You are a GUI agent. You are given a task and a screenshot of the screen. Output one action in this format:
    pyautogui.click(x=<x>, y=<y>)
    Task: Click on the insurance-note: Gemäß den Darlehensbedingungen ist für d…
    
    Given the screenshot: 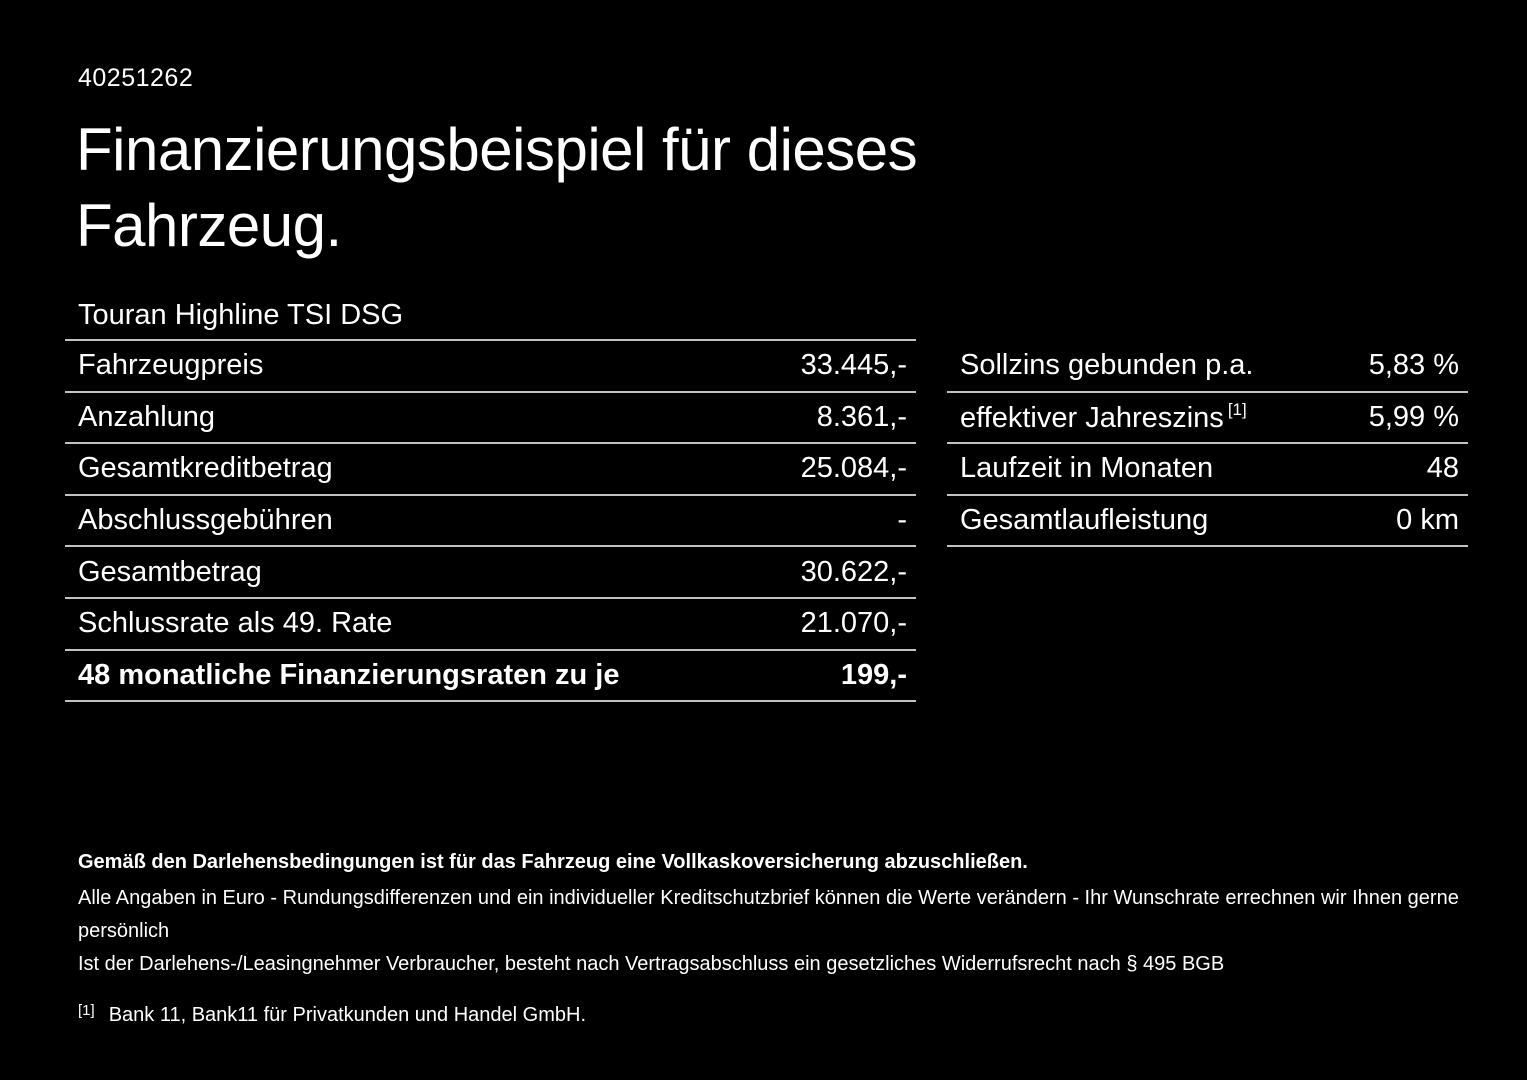 What is the action you would take?
    pyautogui.click(x=553, y=862)
    